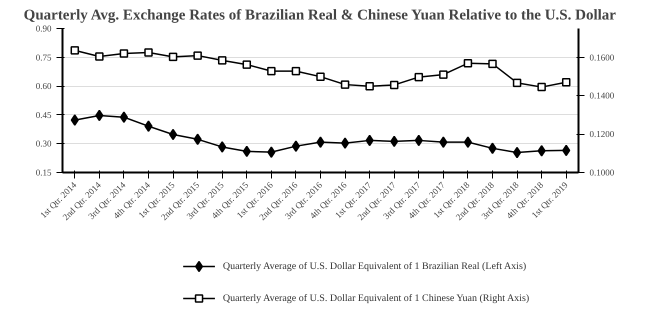 Image resolution: width=650 pixels, height=333 pixels. Describe the element at coordinates (602, 95) in the screenshot. I see `y2-tick-label: 0.1400` at that location.